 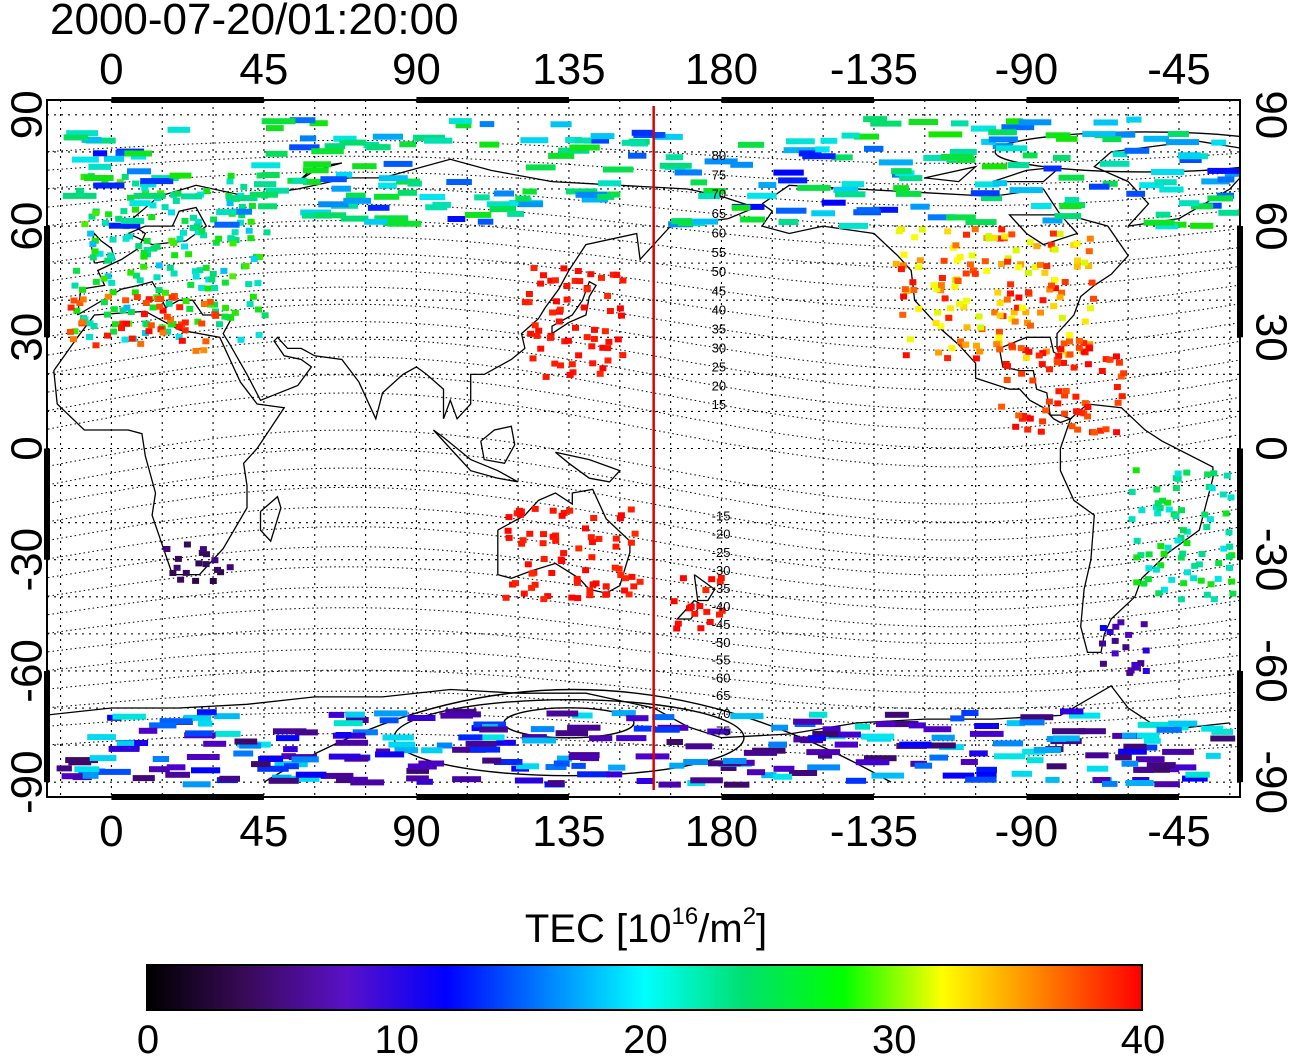 What do you see at coordinates (719, 309) in the screenshot?
I see `contour-label: 40` at bounding box center [719, 309].